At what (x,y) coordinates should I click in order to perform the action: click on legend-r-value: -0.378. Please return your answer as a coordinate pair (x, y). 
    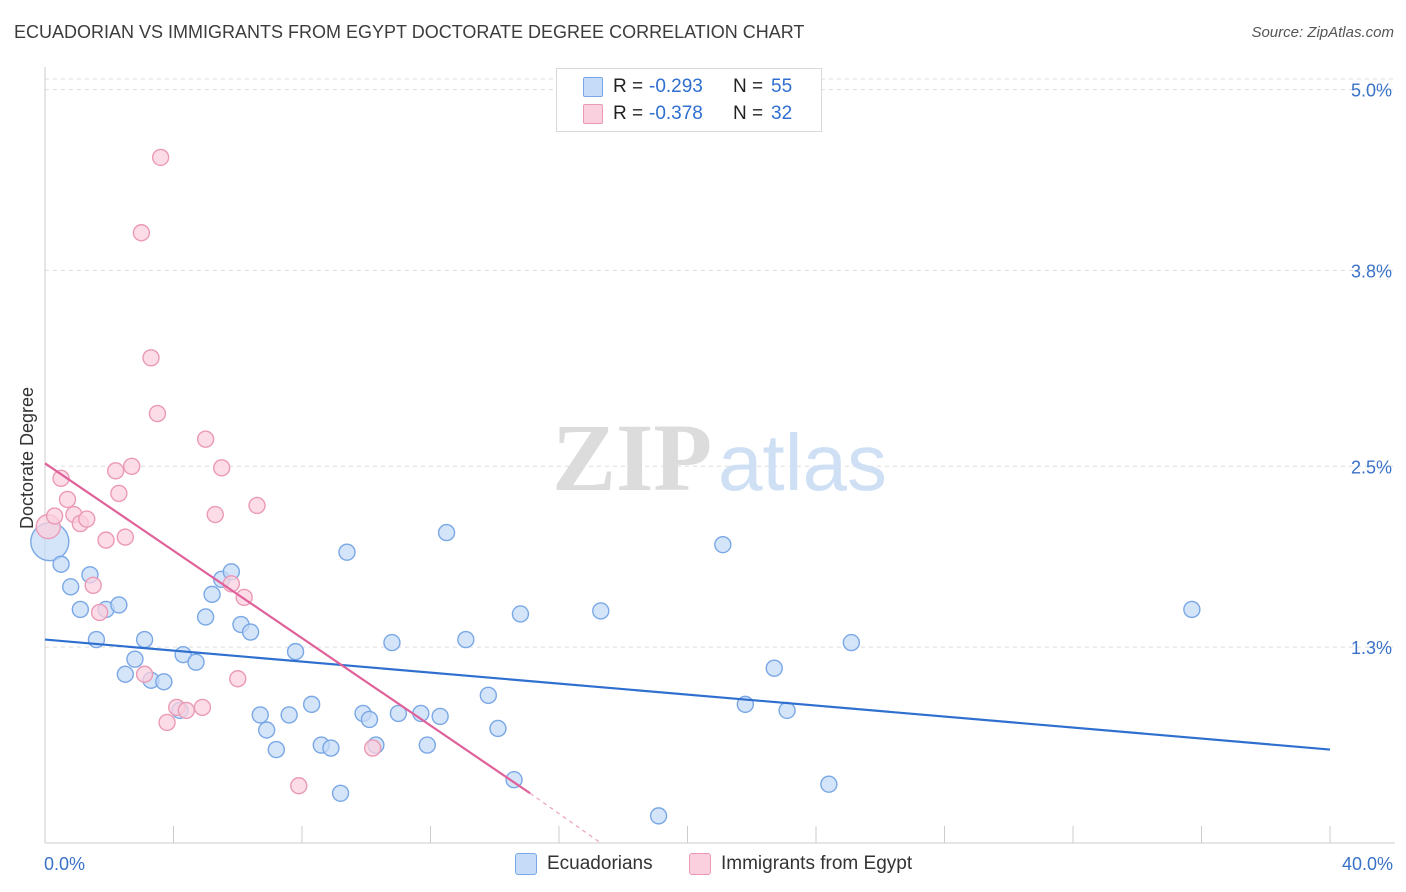
    Looking at the image, I should click on (676, 113).